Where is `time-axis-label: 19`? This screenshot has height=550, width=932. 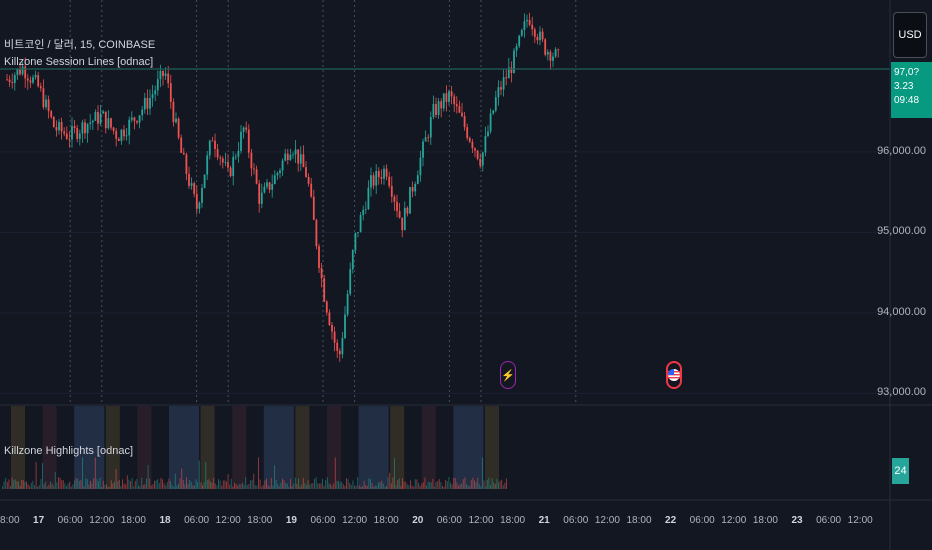
time-axis-label: 19 is located at coordinates (291, 520).